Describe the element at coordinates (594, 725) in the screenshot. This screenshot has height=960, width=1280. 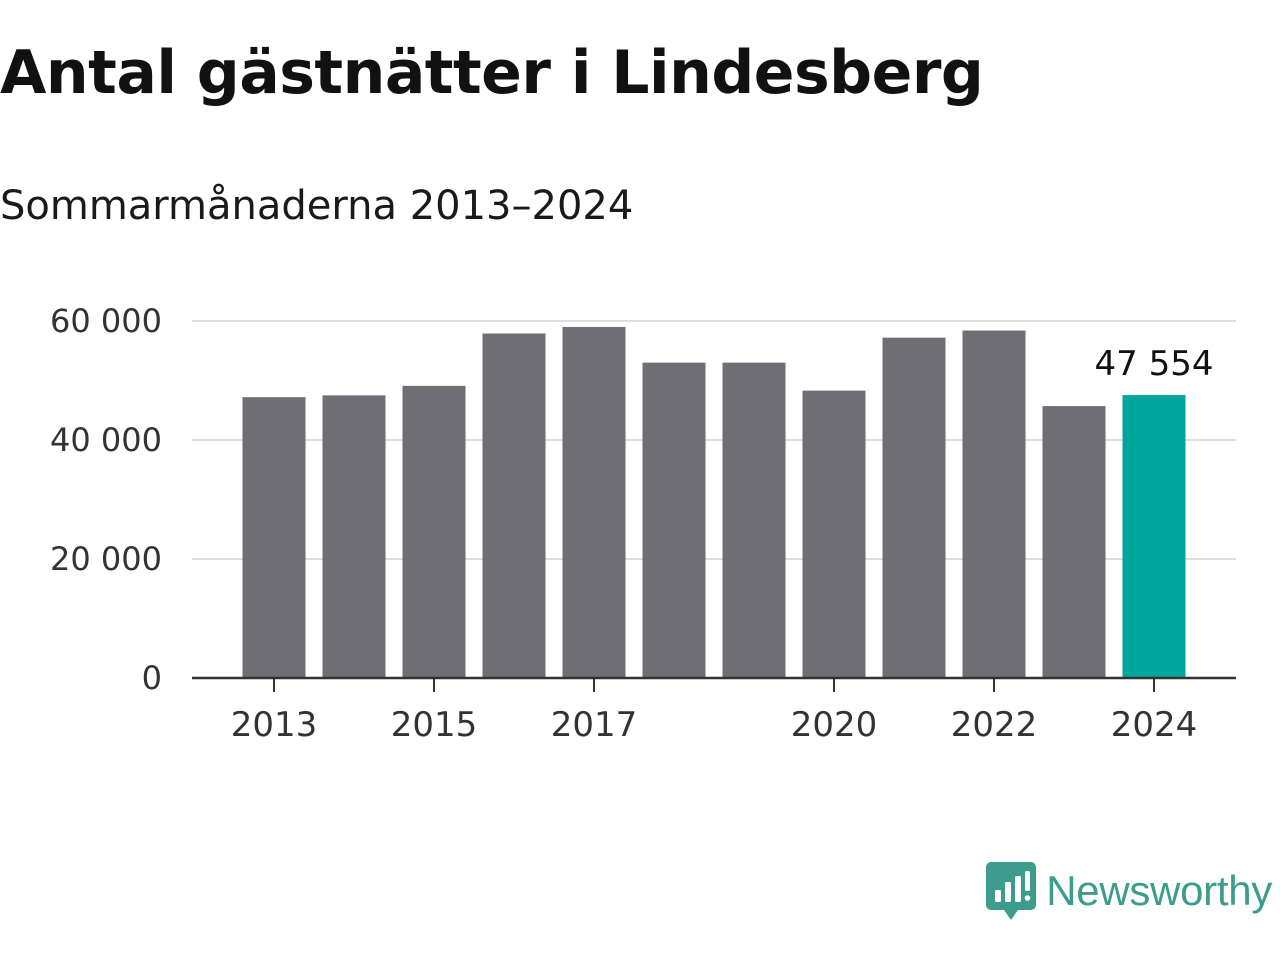
I see `x-tick-label: 2017` at that location.